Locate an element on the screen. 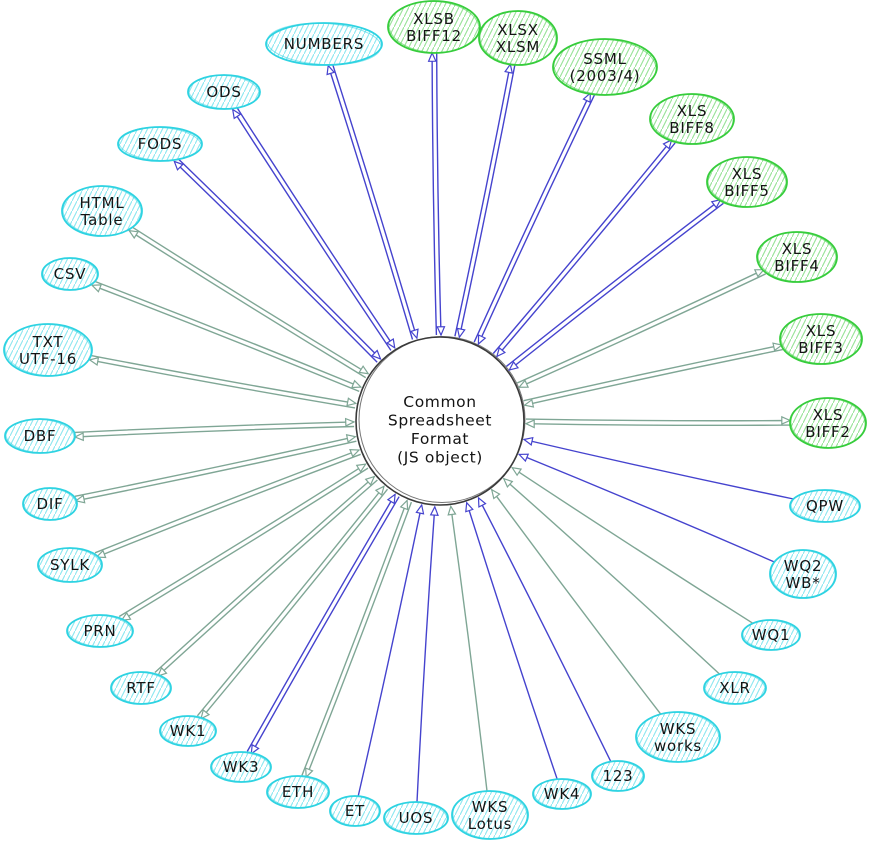  node-wk4: WK4 is located at coordinates (562, 794).